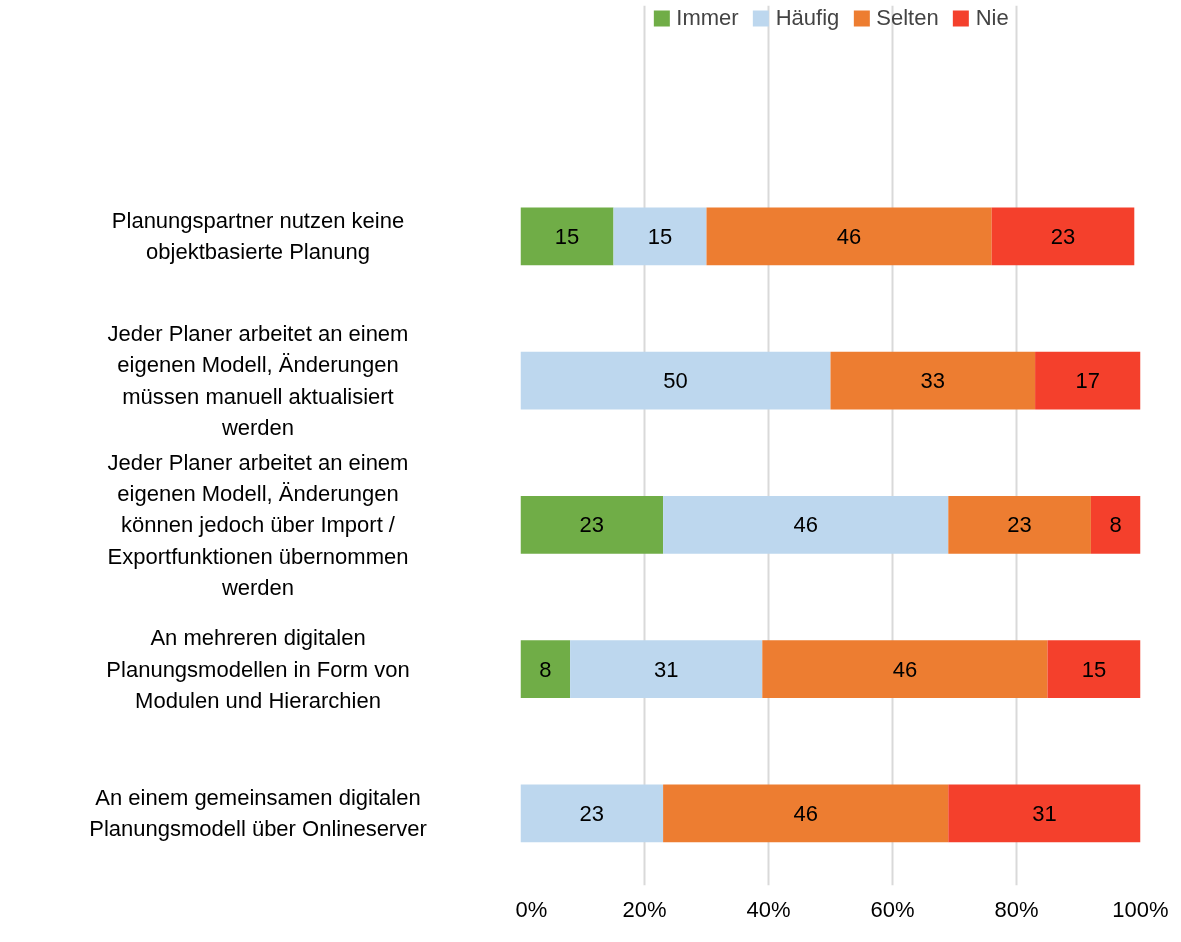  Describe the element at coordinates (768, 909) in the screenshot. I see `x-tick-label: 40%` at that location.